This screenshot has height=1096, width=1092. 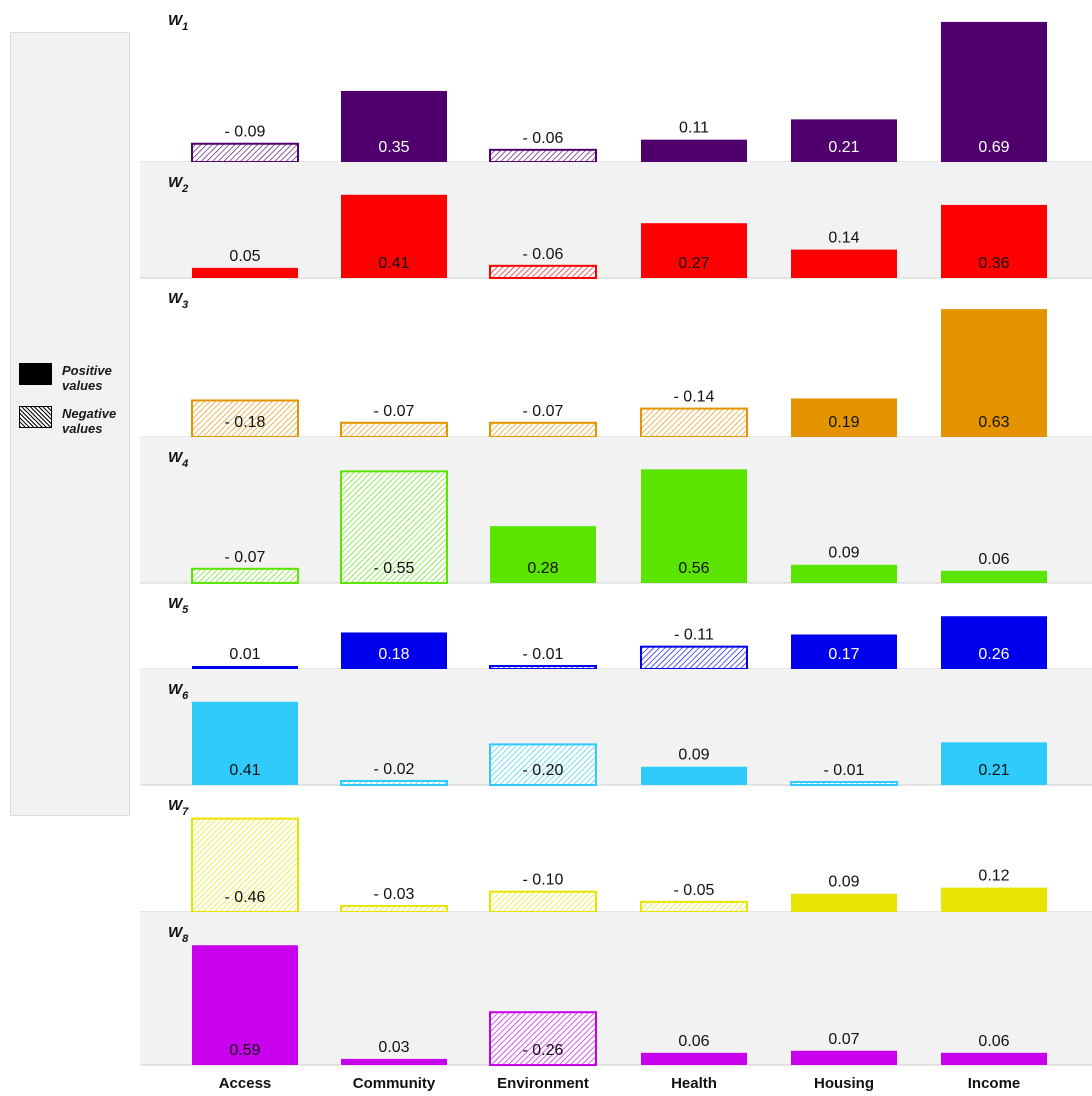 I want to click on data-label: - 0.03, so click(x=394, y=894).